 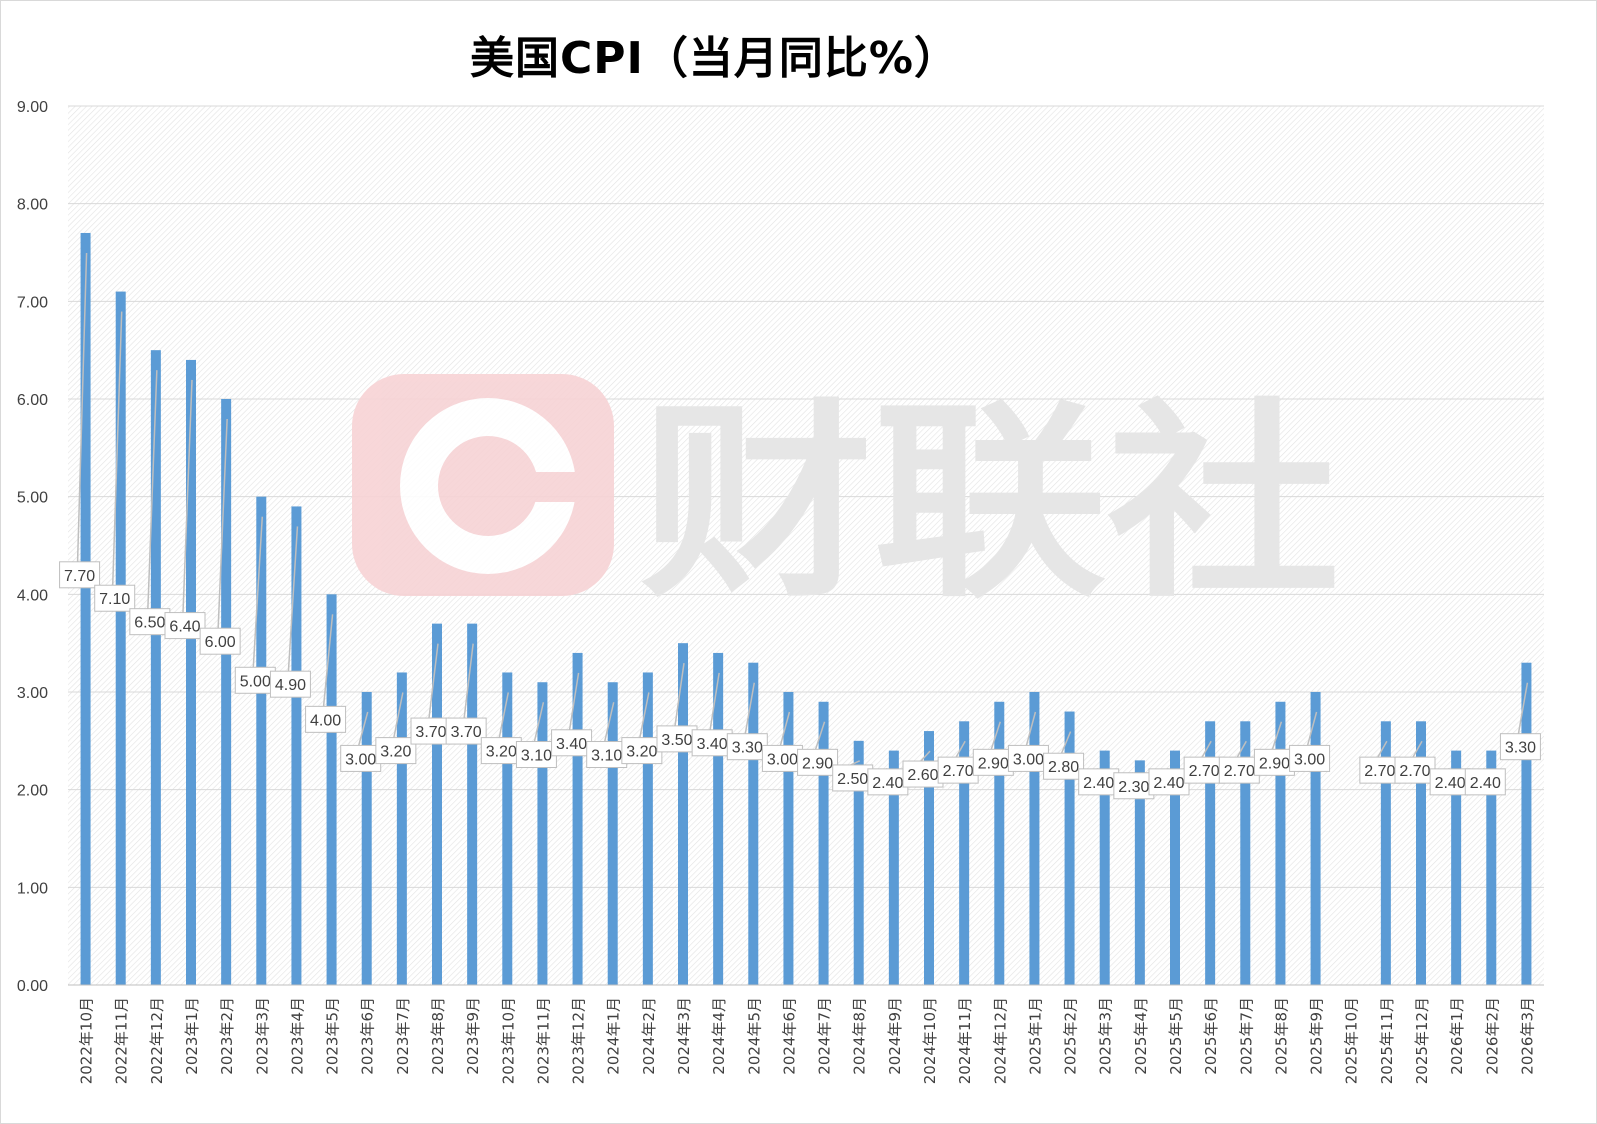 What do you see at coordinates (1133, 787) in the screenshot?
I see `data-label: 2.30` at bounding box center [1133, 787].